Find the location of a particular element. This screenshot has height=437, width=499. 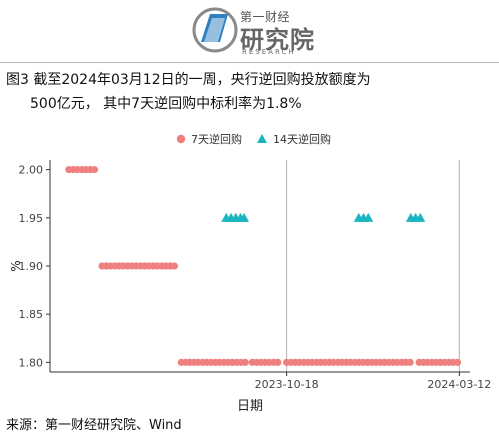

caption-line-2: 500亿元， 其中7天逆回购中标利率为1.8% is located at coordinates (166, 104).